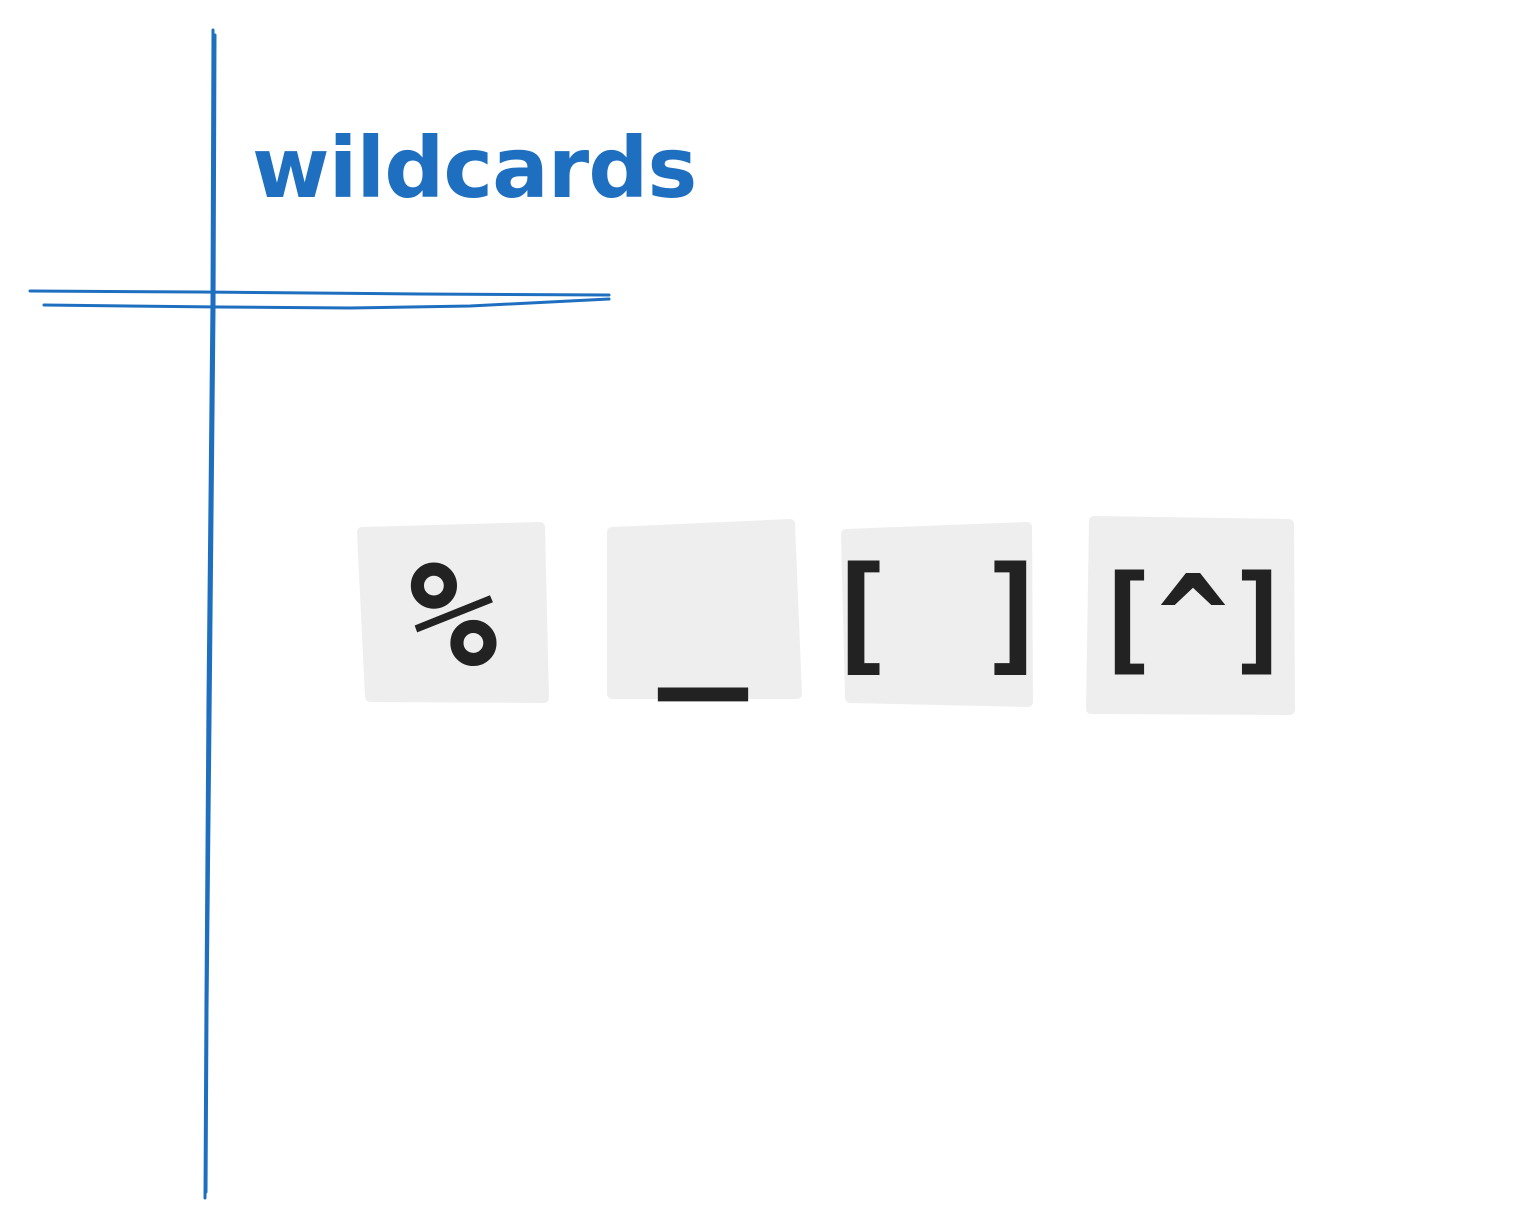 This screenshot has height=1228, width=1516. Describe the element at coordinates (453, 615) in the screenshot. I see `wildcard-percent-label: %` at that location.